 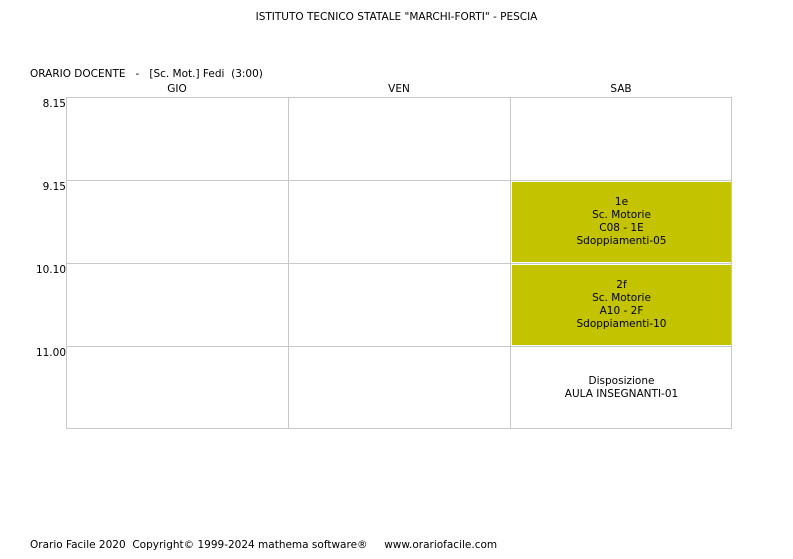 What do you see at coordinates (621, 89) in the screenshot?
I see `day-header-sab: SAB` at bounding box center [621, 89].